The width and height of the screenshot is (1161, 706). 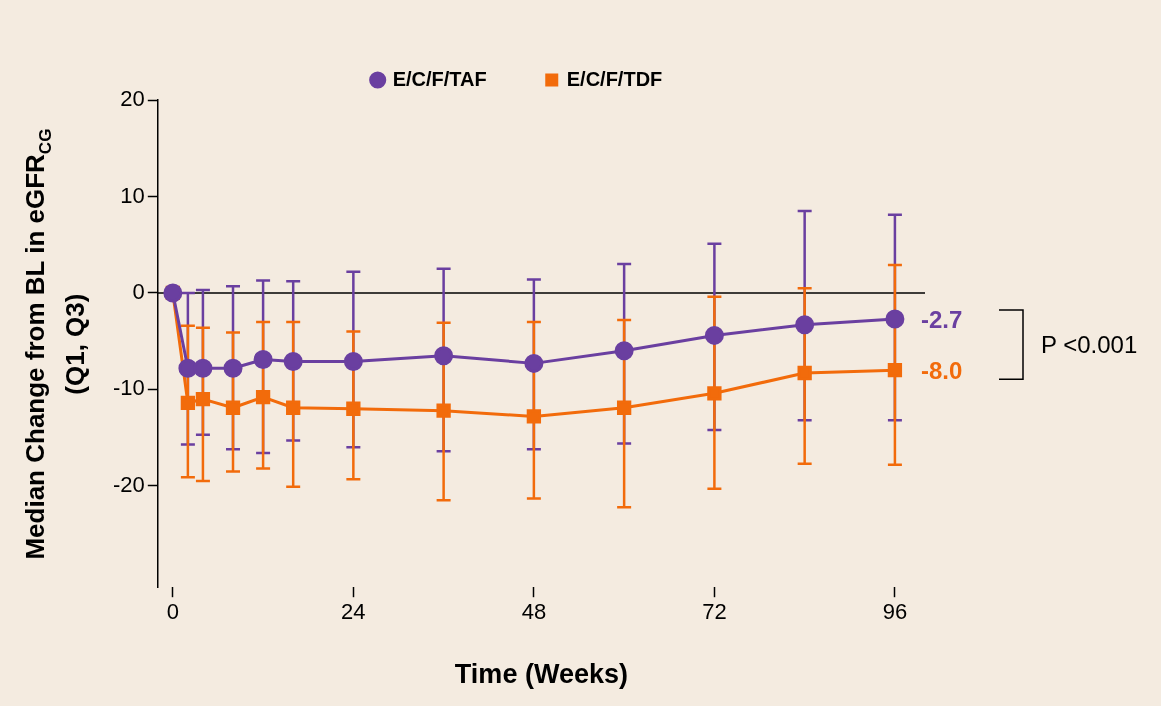 What do you see at coordinates (129, 484) in the screenshot?
I see `y-tick-label: -20` at bounding box center [129, 484].